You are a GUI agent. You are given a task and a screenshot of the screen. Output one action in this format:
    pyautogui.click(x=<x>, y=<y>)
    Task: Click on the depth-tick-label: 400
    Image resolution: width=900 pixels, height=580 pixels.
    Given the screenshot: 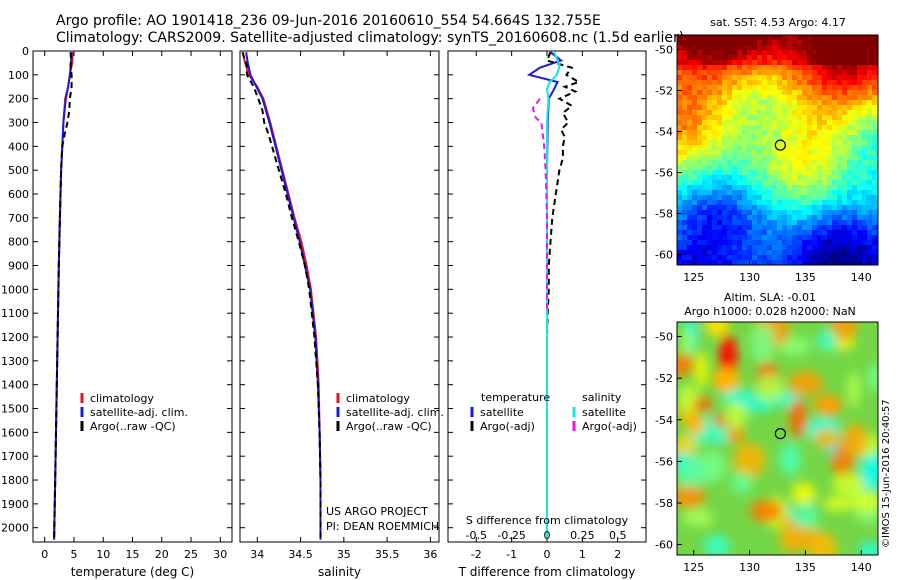 What is the action you would take?
    pyautogui.click(x=18, y=146)
    